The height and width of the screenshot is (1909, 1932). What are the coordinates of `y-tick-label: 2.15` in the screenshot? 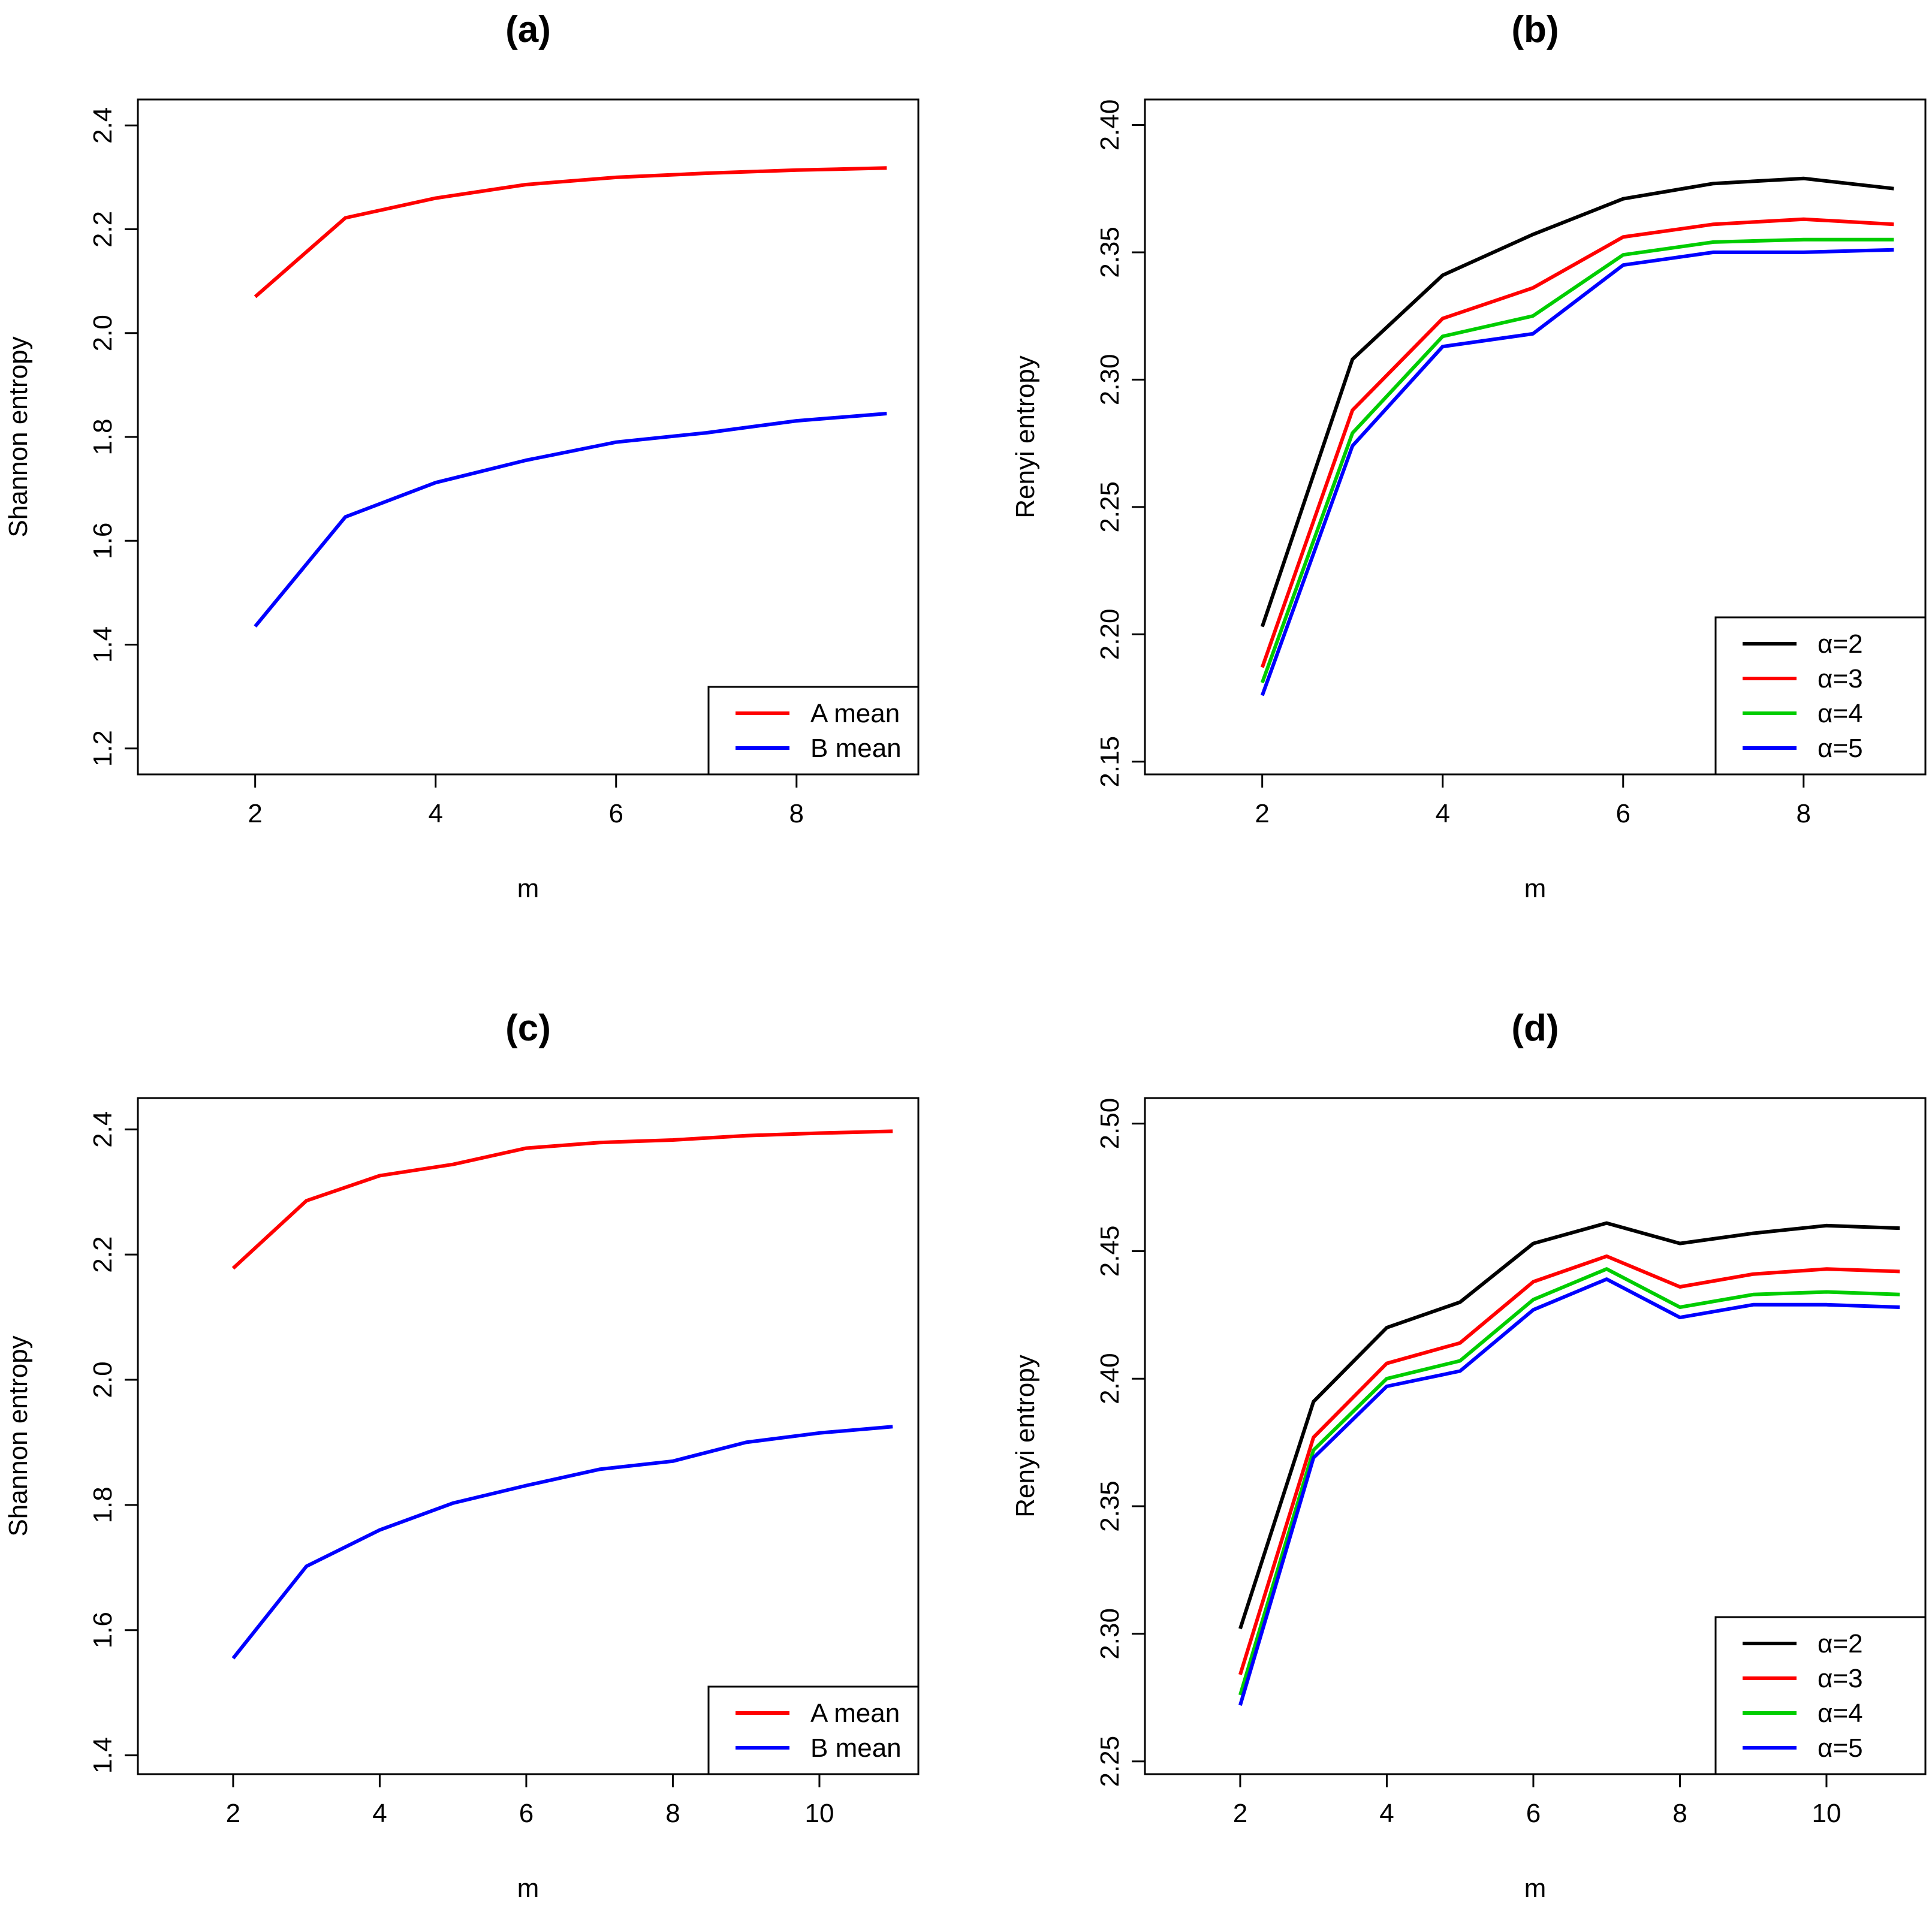 It's located at (1110, 762).